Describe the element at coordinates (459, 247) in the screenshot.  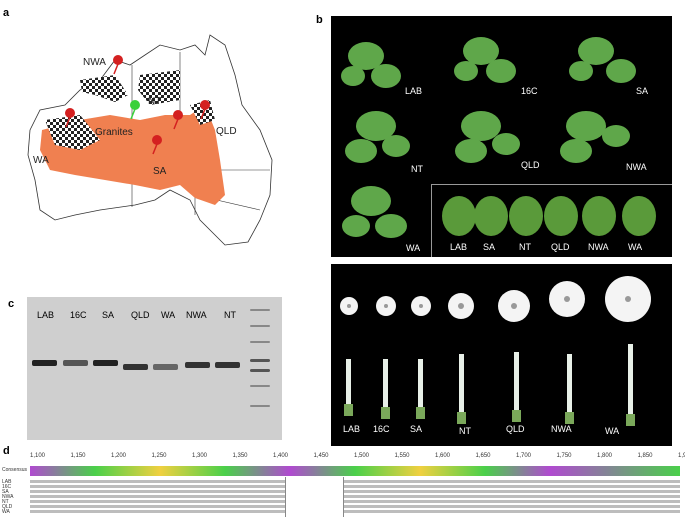
I see `leaf-label-lab: LAB` at that location.